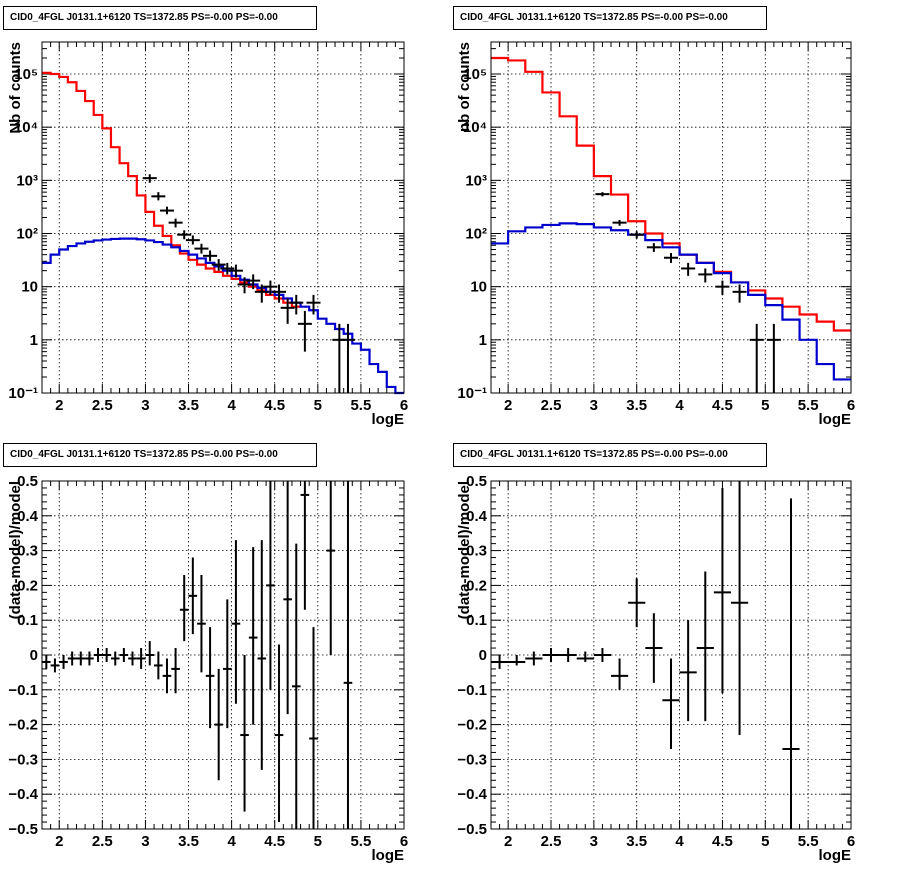 The width and height of the screenshot is (898, 875). I want to click on background-model-histogram, so click(223, 316).